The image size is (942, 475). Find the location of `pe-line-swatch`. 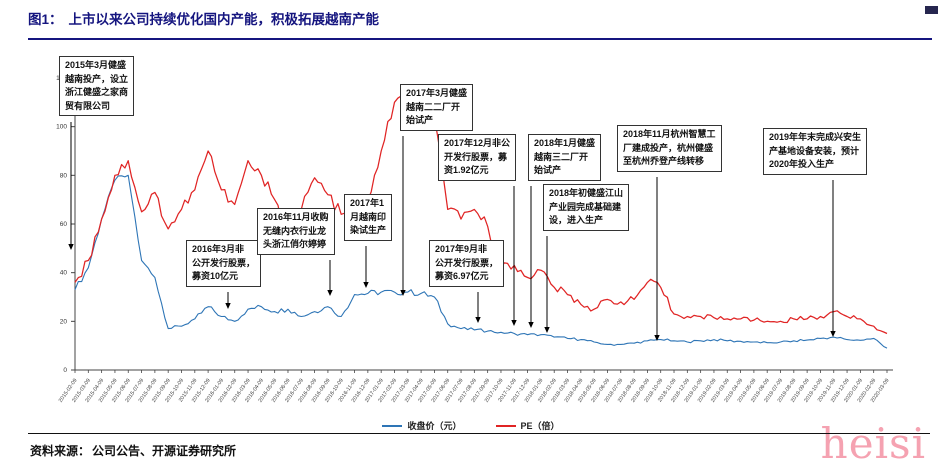

pe-line-swatch is located at coordinates (505, 425).